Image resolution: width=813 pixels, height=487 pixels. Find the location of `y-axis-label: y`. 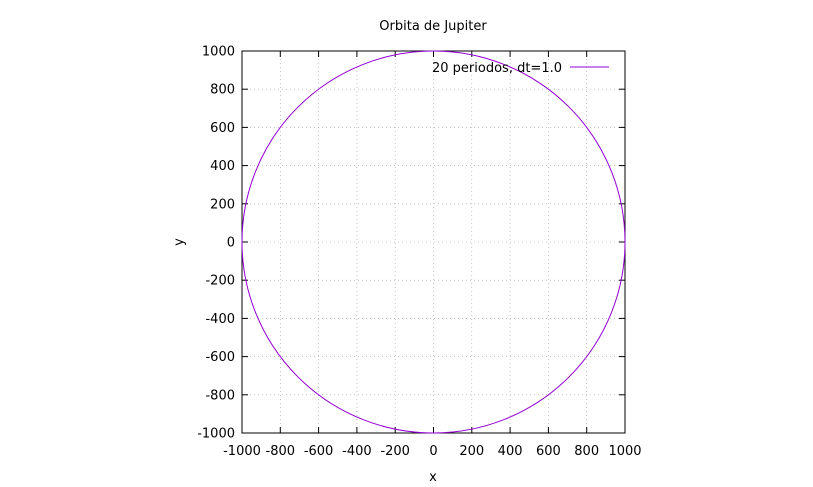

y-axis-label: y is located at coordinates (179, 242).